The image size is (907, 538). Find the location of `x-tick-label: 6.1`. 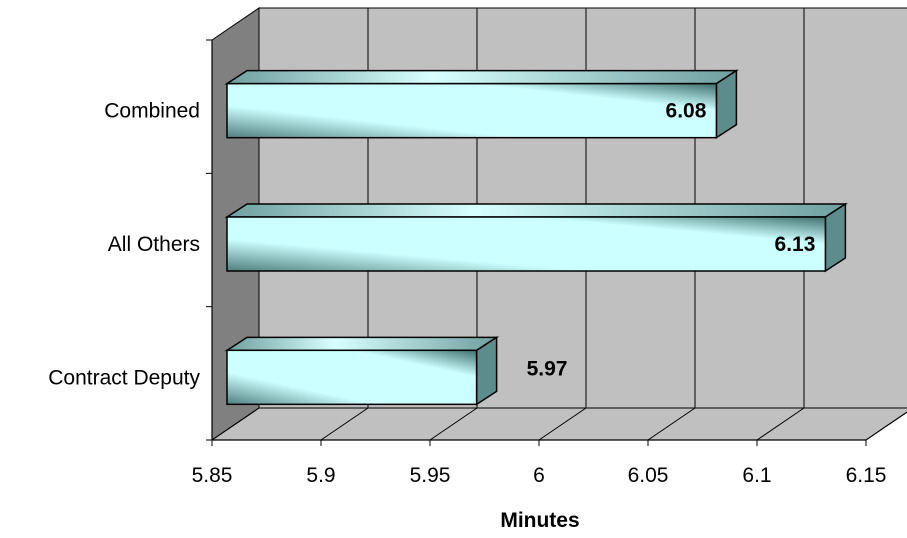

x-tick-label: 6.1 is located at coordinates (756, 475).